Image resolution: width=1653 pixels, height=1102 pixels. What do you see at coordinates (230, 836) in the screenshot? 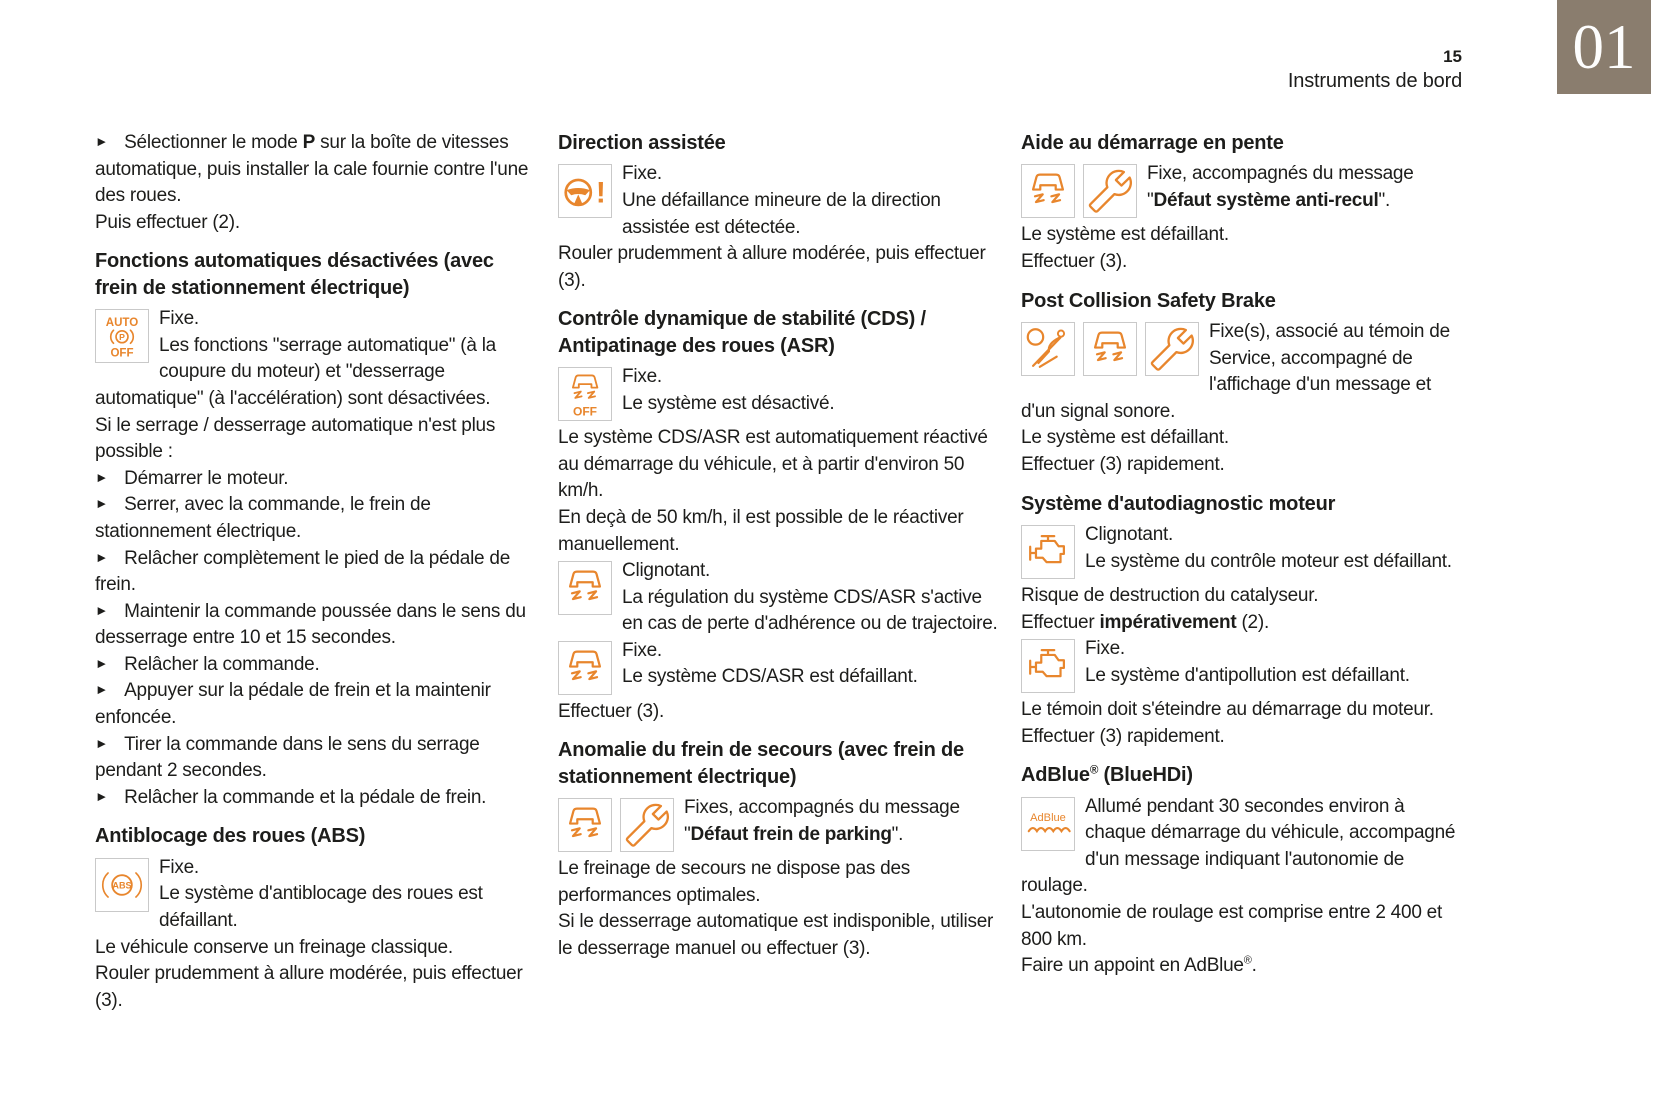
I see `section-heading: Antiblocage des roues (ABS)` at bounding box center [230, 836].